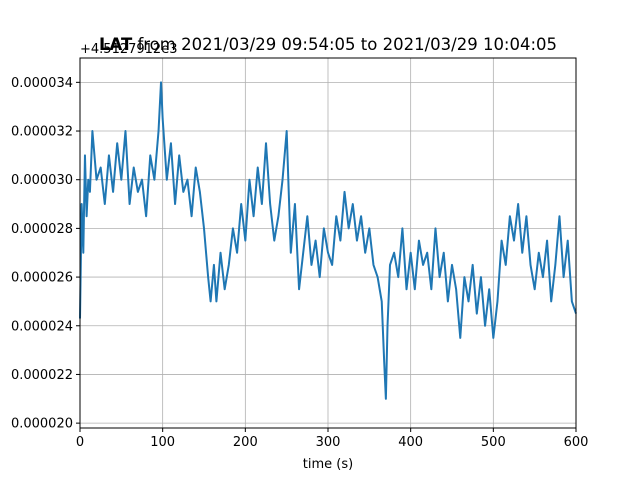  Describe the element at coordinates (328, 464) in the screenshot. I see `x-axis-label: time (s)` at that location.